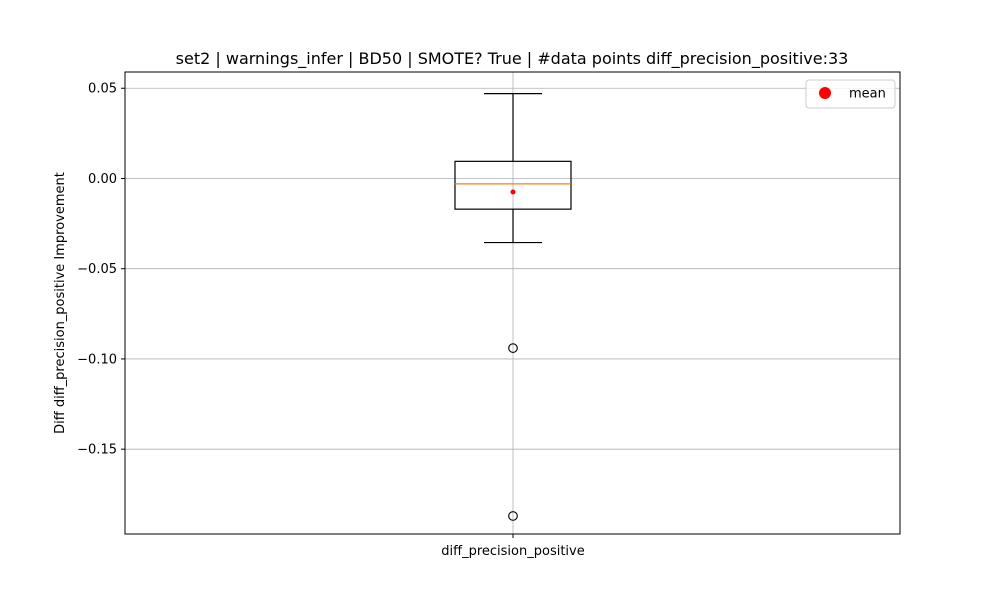  Describe the element at coordinates (102, 179) in the screenshot. I see `y-tick-label: 0.00` at that location.